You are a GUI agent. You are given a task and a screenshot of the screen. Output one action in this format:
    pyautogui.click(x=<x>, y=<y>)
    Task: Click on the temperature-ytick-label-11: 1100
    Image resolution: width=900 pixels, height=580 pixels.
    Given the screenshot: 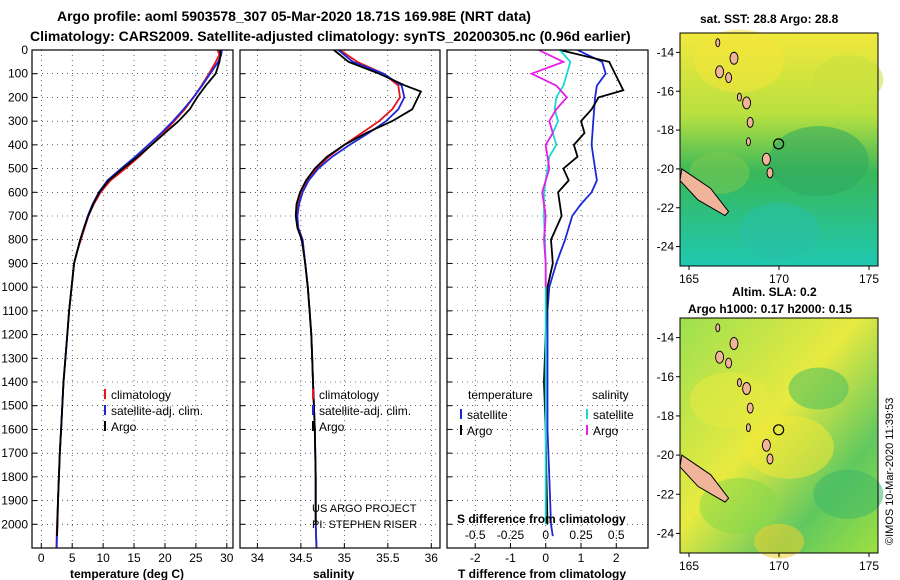 What is the action you would take?
    pyautogui.click(x=15, y=311)
    